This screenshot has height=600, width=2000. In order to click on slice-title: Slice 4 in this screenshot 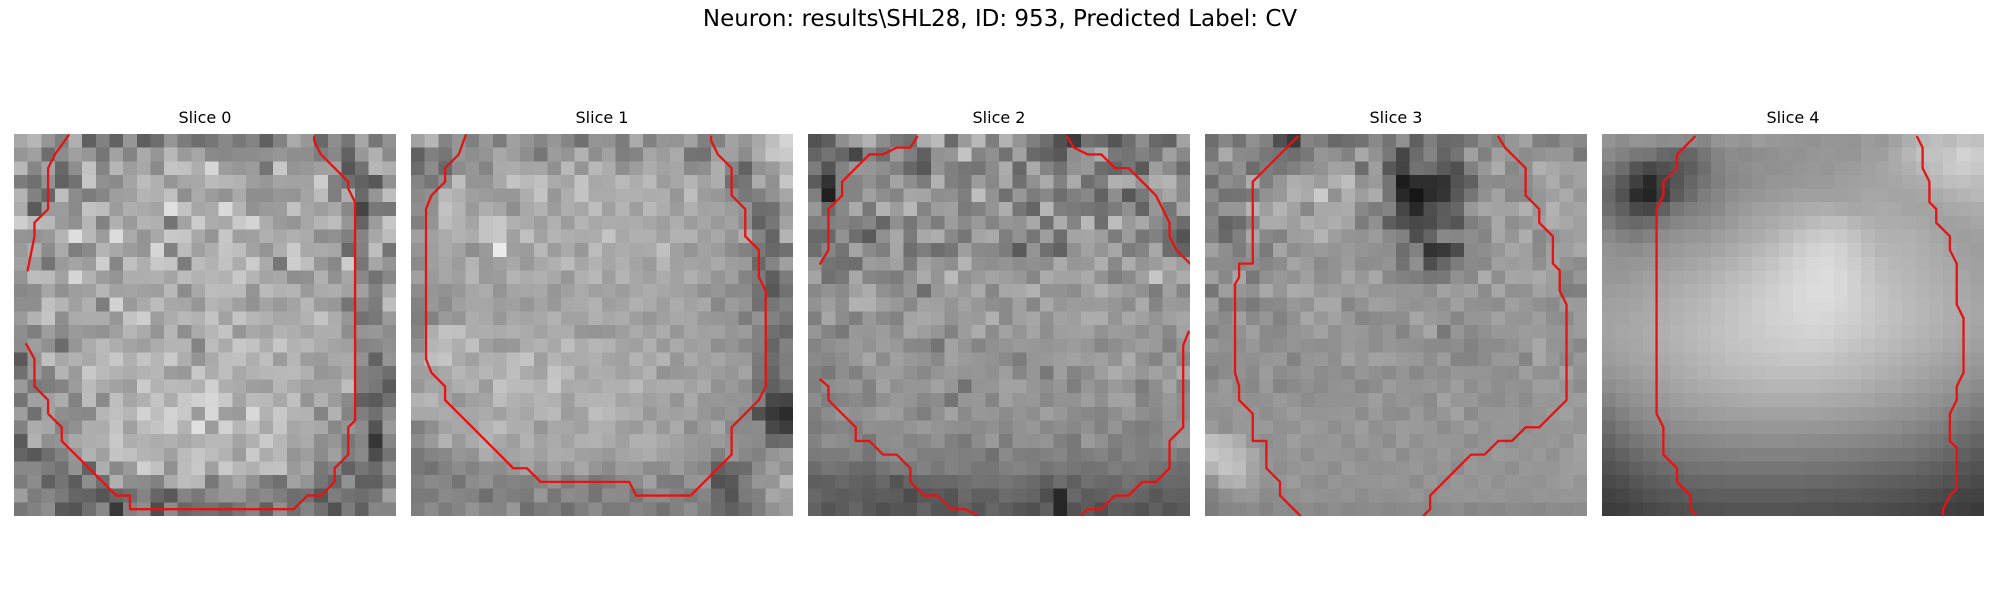, I will do `click(1793, 117)`.